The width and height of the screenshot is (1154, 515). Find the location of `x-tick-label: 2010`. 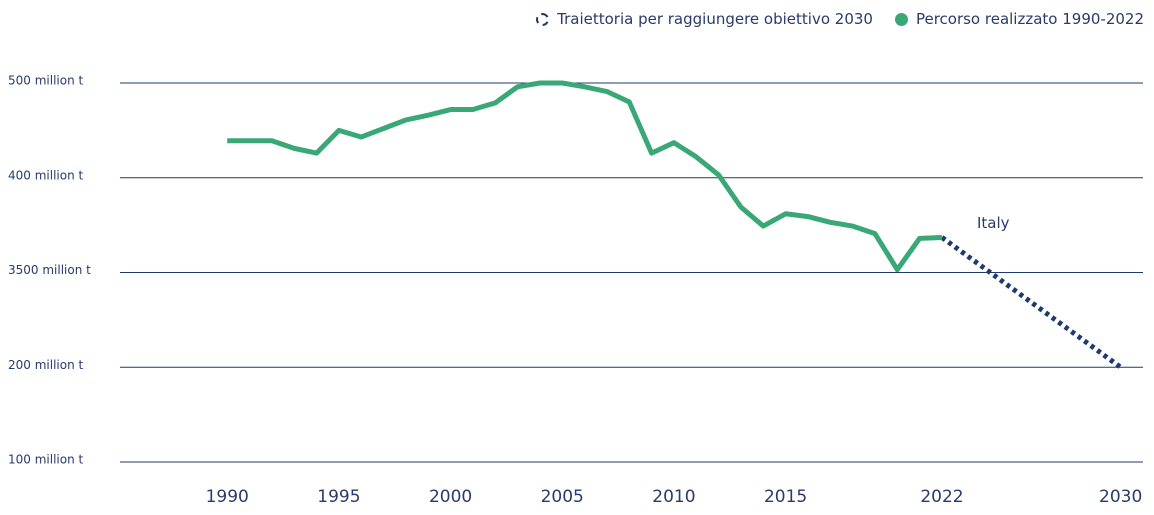

x-tick-label: 2010 is located at coordinates (673, 497).